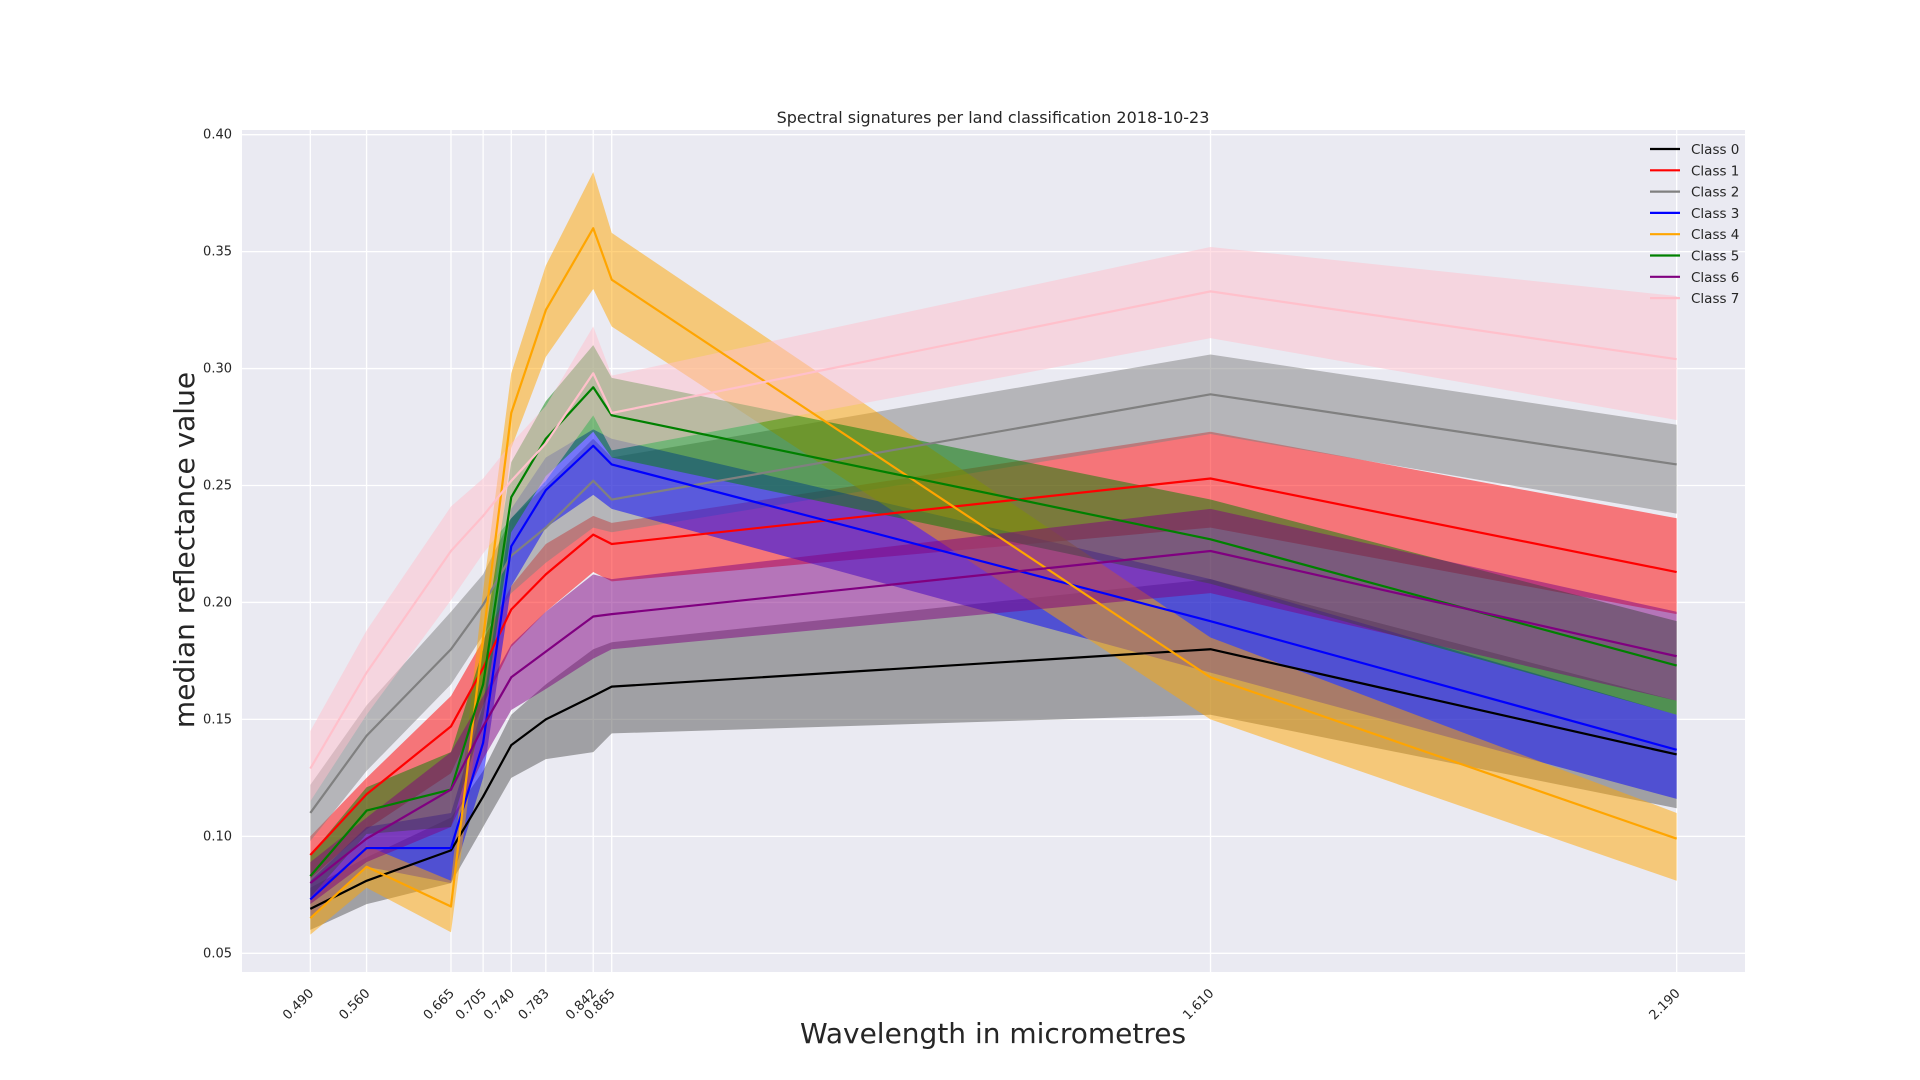 This screenshot has width=1920, height=1080. What do you see at coordinates (1715, 171) in the screenshot?
I see `legend-label: Class 1` at bounding box center [1715, 171].